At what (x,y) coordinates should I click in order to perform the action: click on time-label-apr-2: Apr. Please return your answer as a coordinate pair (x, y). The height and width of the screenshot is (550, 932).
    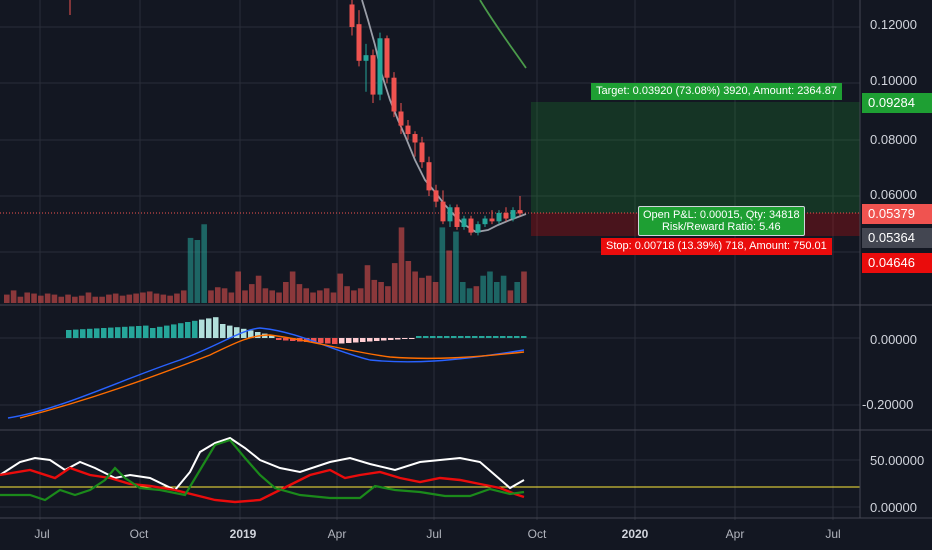
    Looking at the image, I should click on (735, 534).